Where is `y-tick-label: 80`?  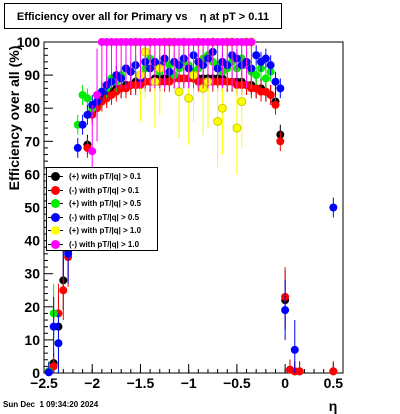 y-tick-label: 80 is located at coordinates (32, 108).